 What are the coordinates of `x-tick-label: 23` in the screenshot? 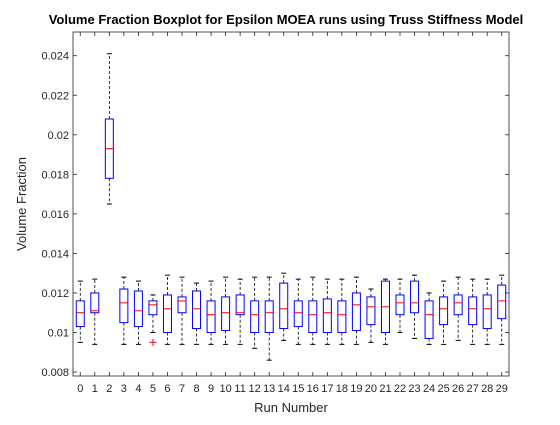 It's located at (414, 389).